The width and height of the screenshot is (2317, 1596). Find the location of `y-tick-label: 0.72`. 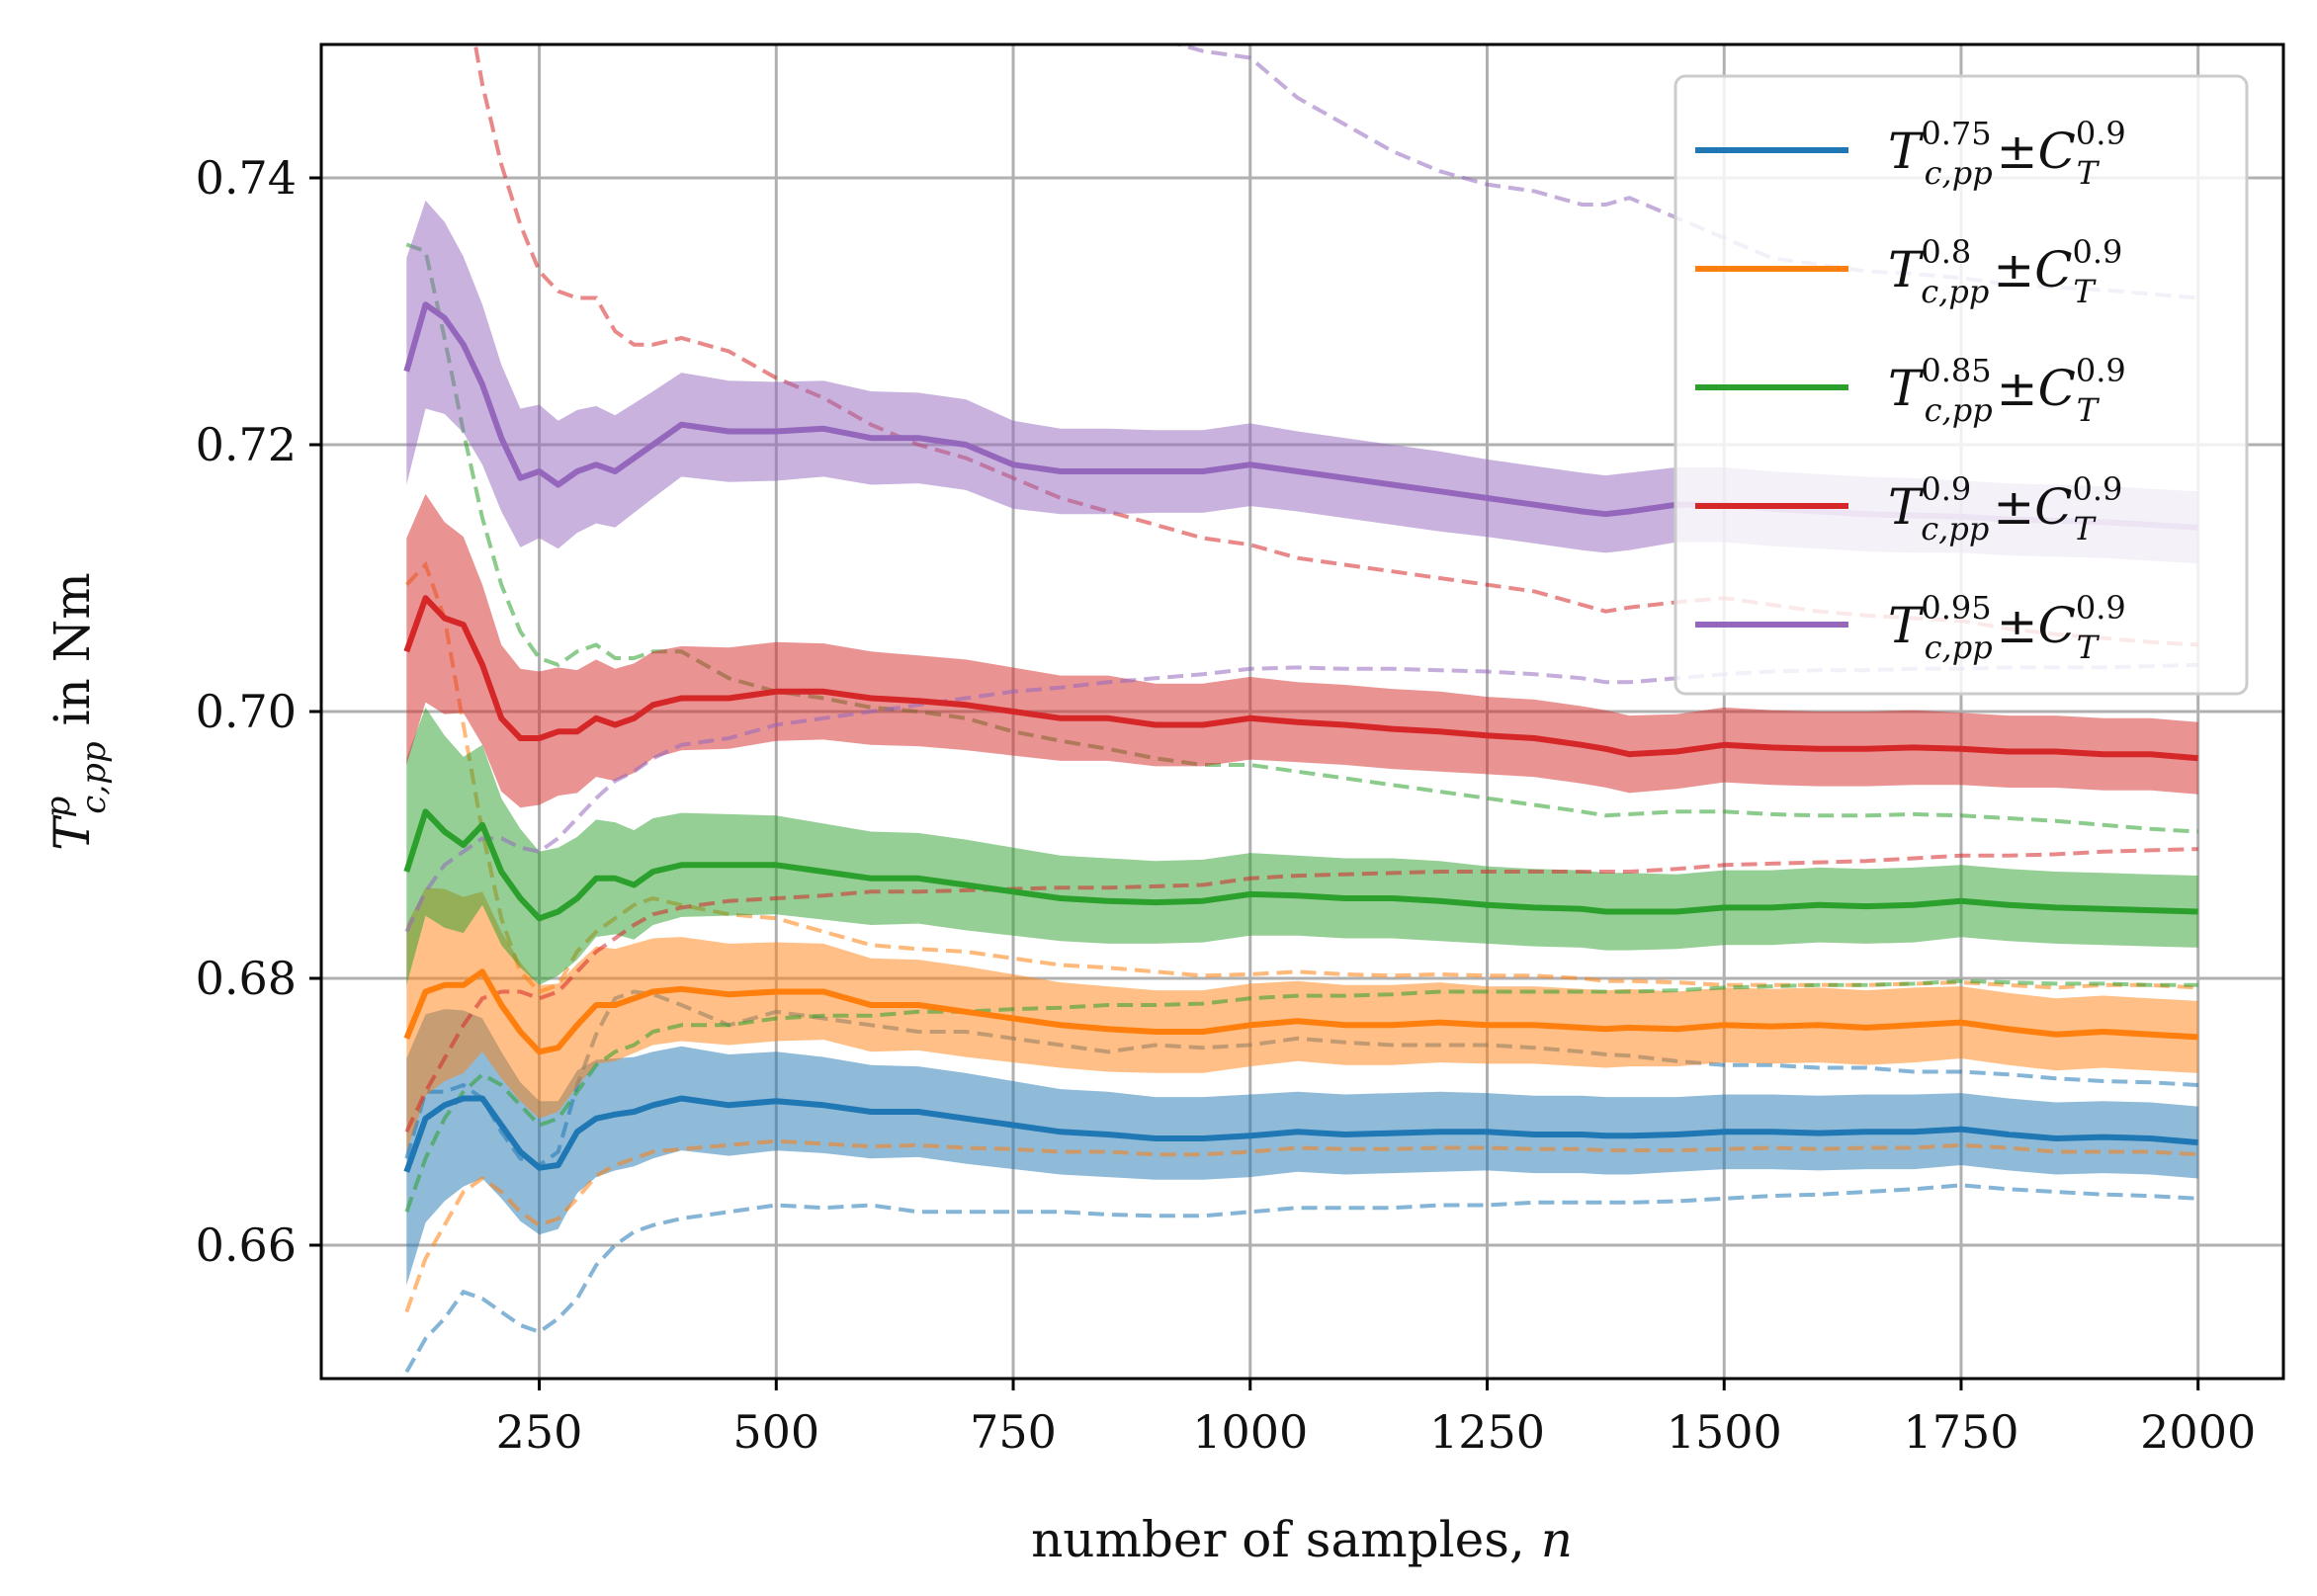

y-tick-label: 0.72 is located at coordinates (246, 444).